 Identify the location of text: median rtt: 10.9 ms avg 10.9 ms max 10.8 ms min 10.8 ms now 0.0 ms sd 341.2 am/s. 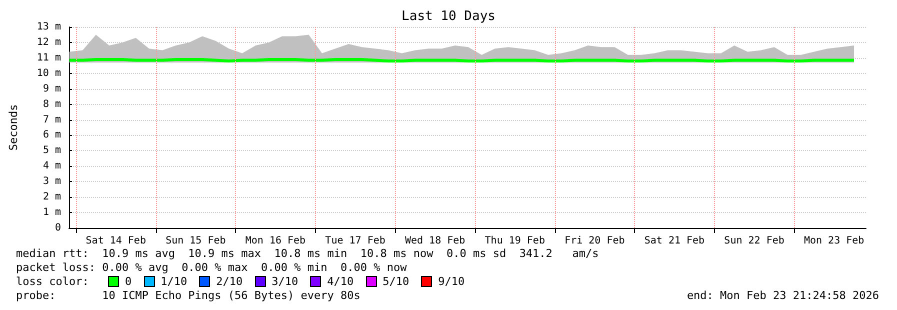
(307, 253).